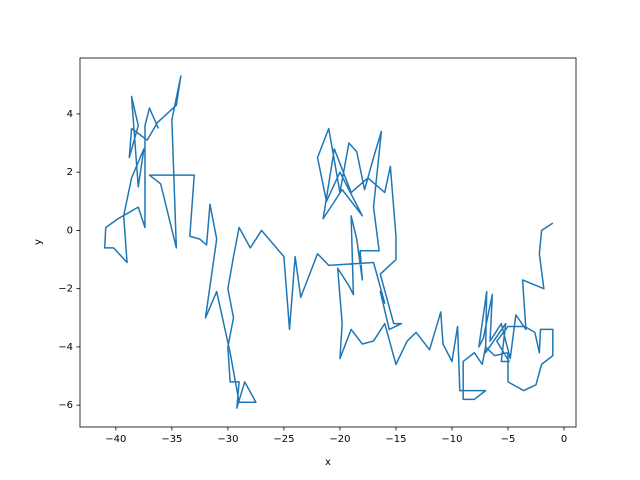  What do you see at coordinates (283, 439) in the screenshot?
I see `x-tick-label: −25` at bounding box center [283, 439].